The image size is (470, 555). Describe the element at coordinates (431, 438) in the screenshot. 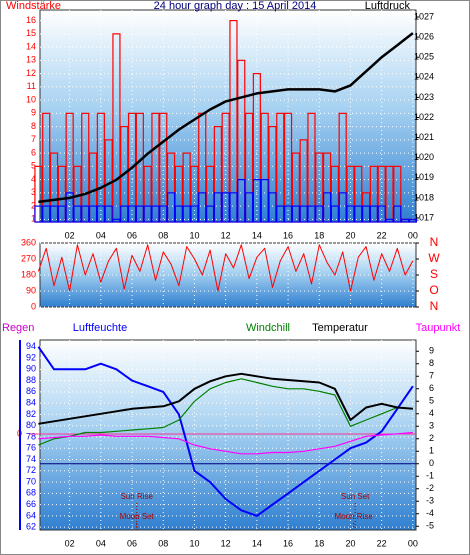

I see `y2-tick-label: 2` at that location.